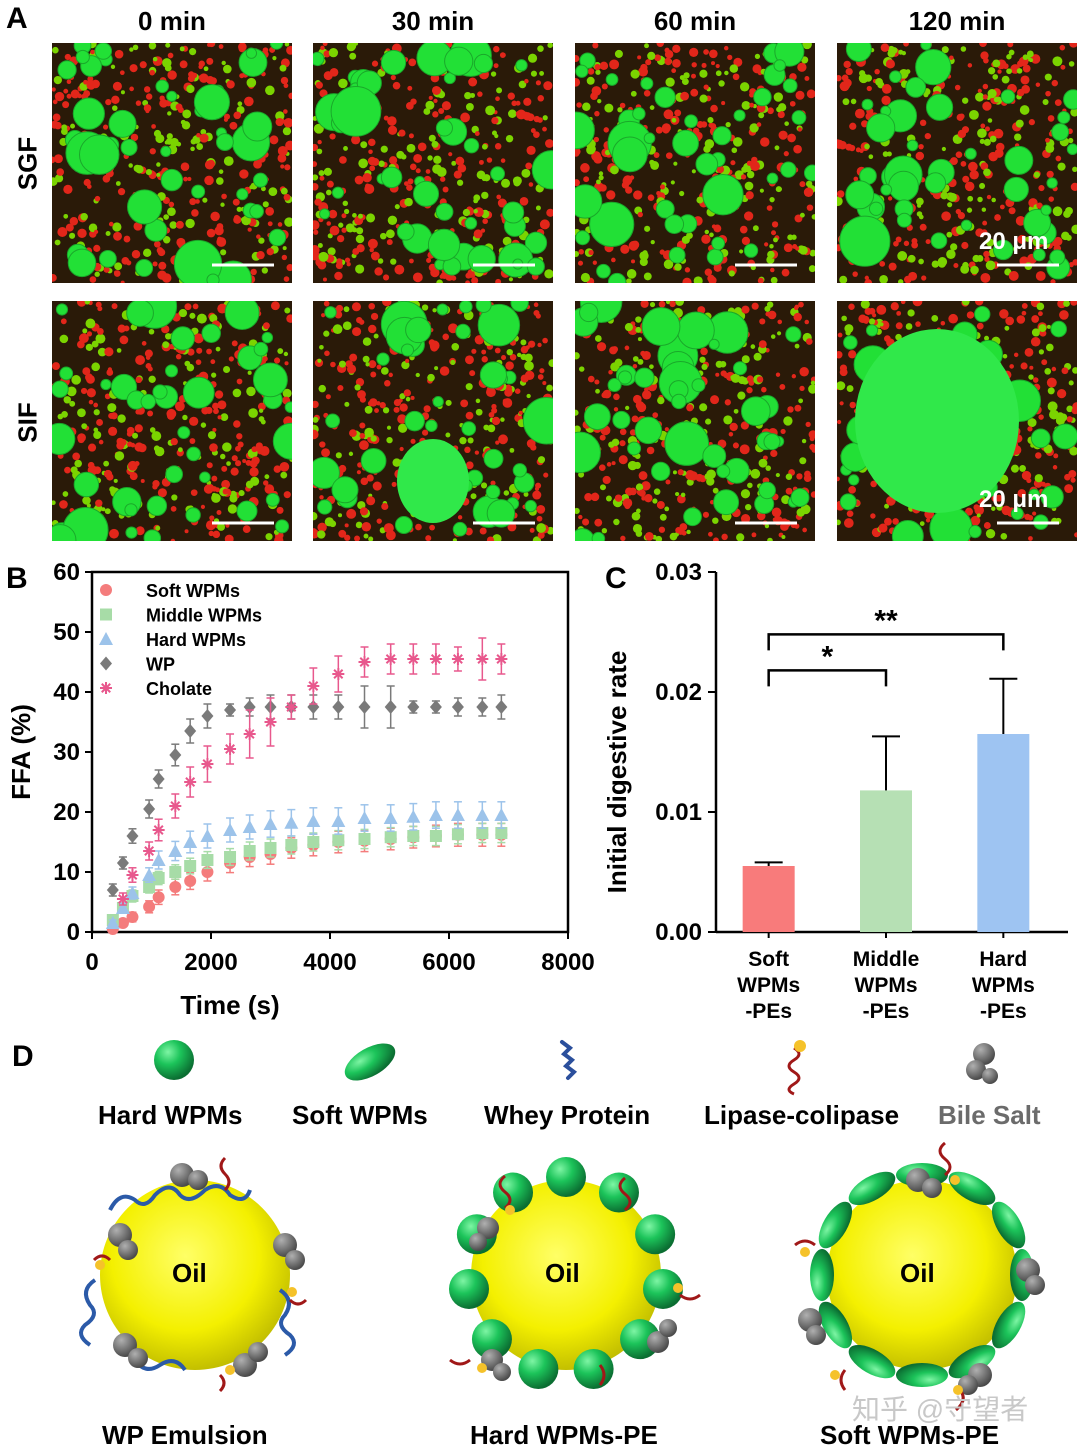  I want to click on column-header-0min: 0 min, so click(172, 21).